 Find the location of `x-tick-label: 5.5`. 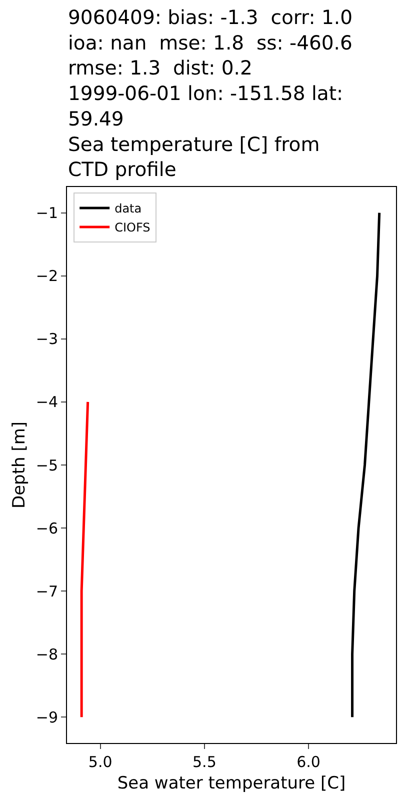

x-tick-label: 5.5 is located at coordinates (204, 762).